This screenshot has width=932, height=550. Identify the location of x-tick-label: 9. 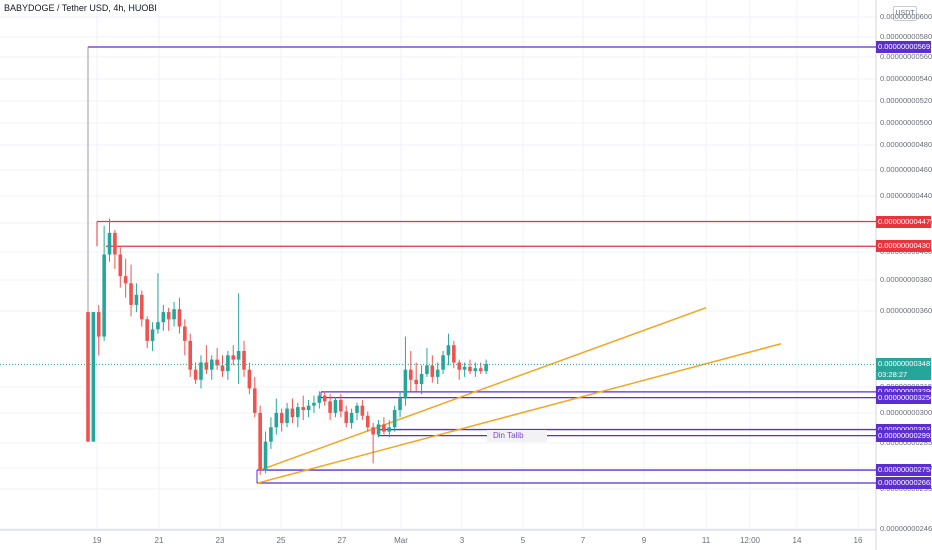
(644, 540).